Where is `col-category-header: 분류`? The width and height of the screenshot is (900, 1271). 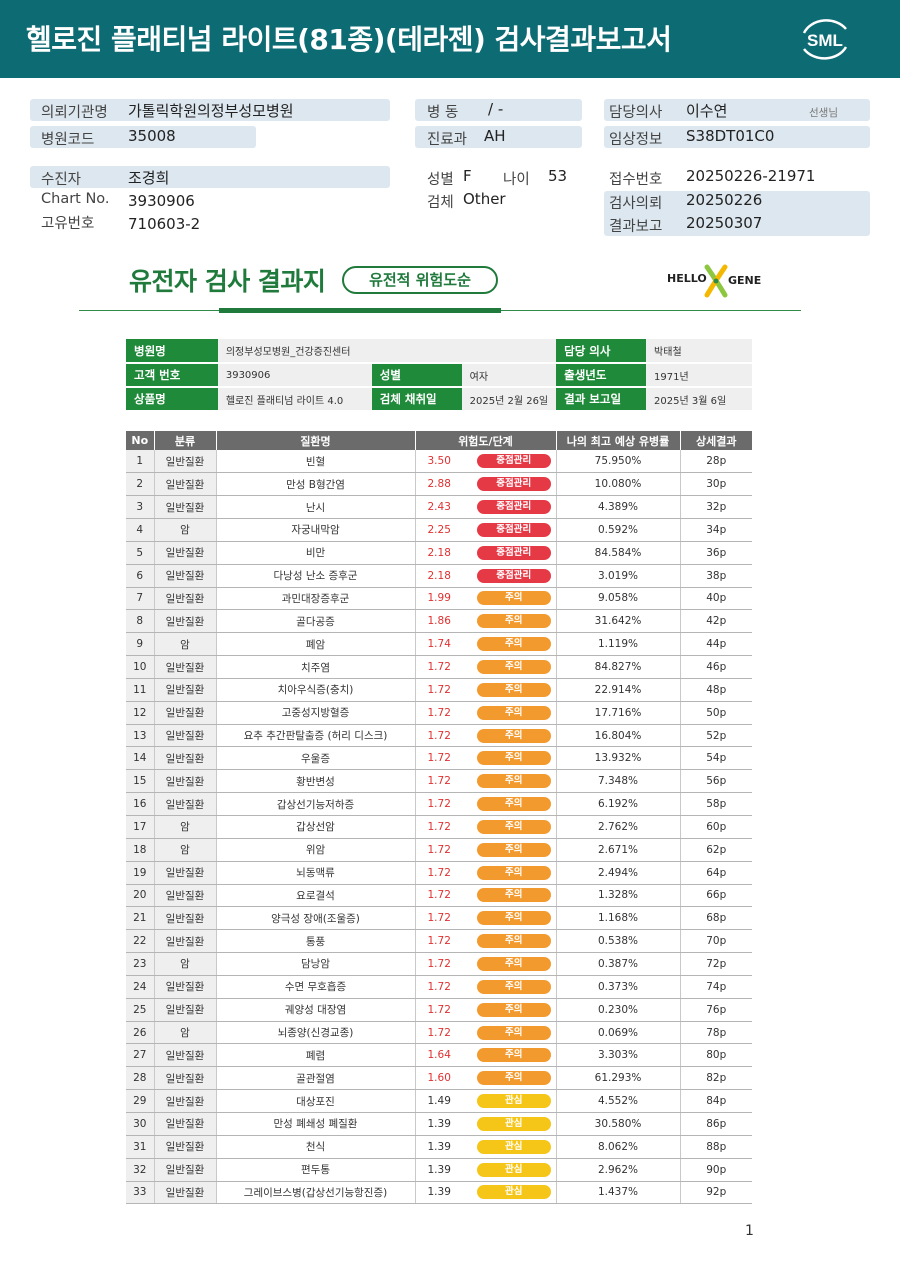 col-category-header: 분류 is located at coordinates (185, 440).